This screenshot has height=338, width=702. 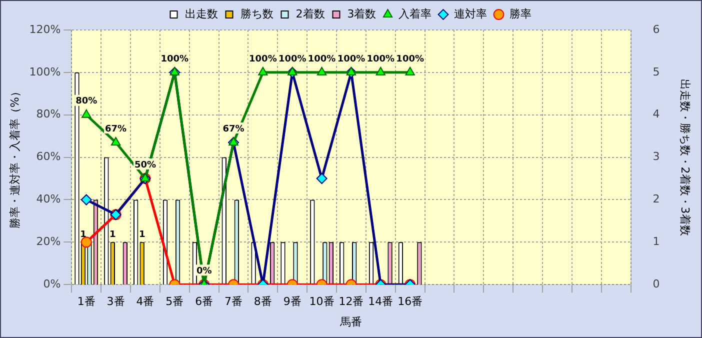 What do you see at coordinates (201, 13) in the screenshot?
I see `legend-label: 出走数` at bounding box center [201, 13].